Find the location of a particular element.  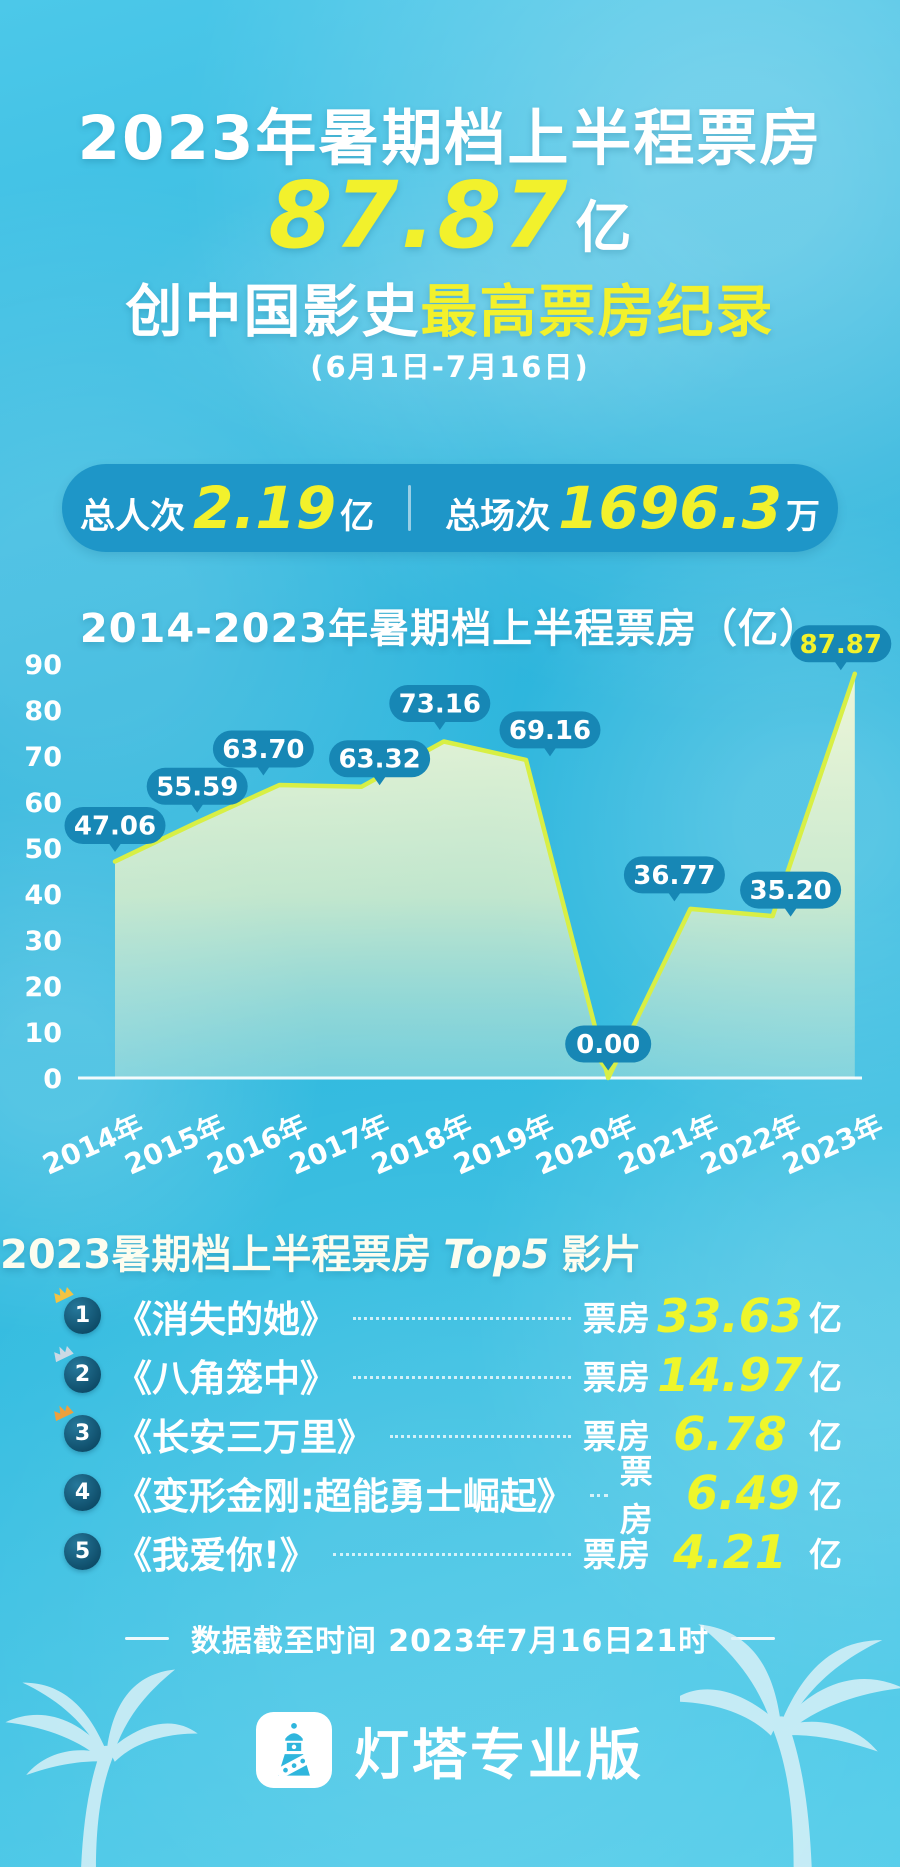

data-label-value: 87.87 is located at coordinates (841, 645).